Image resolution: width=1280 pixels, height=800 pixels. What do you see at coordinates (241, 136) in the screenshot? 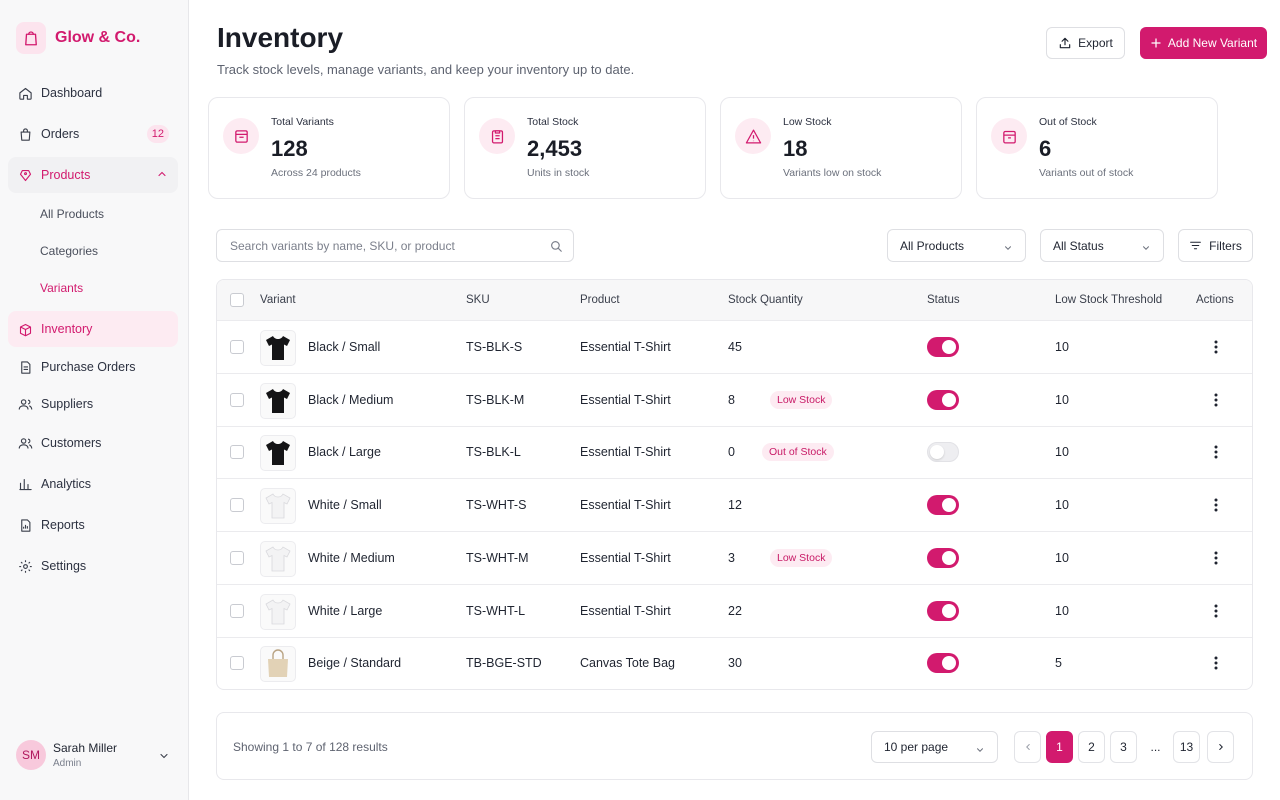
I see `box-icon` at bounding box center [241, 136].